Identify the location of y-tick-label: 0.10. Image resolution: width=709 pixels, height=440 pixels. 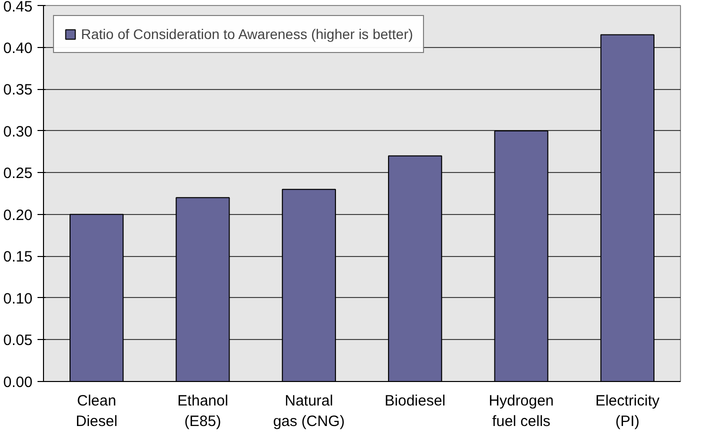
(18, 299).